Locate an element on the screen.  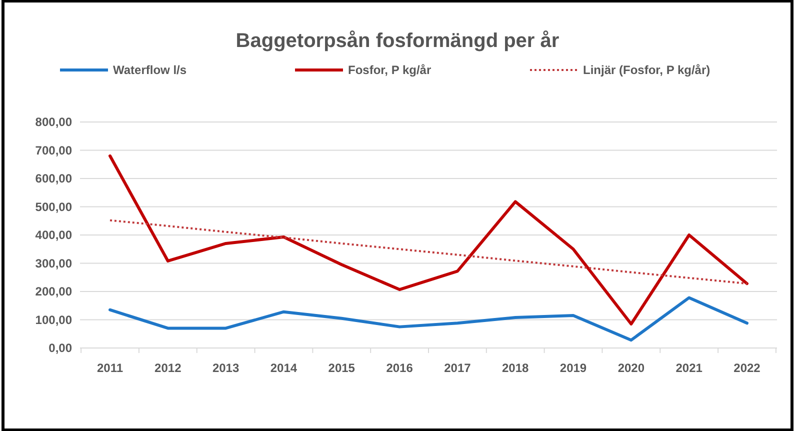
y-tick-label: 400,00 is located at coordinates (53, 235).